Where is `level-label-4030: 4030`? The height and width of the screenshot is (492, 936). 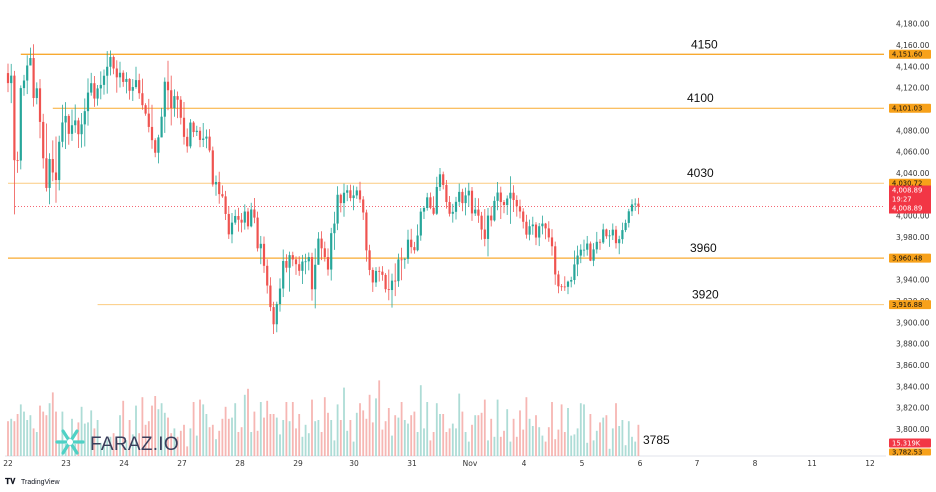
level-label-4030: 4030 is located at coordinates (700, 173).